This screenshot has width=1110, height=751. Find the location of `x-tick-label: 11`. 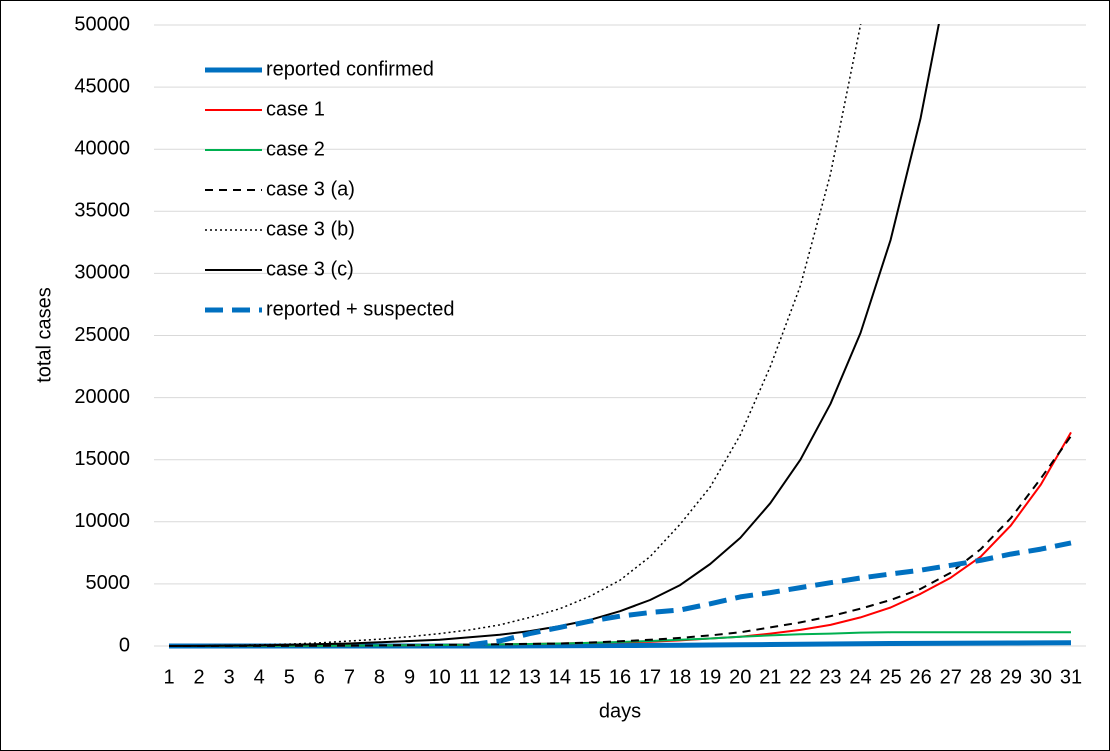

x-tick-label: 11 is located at coordinates (469, 677).